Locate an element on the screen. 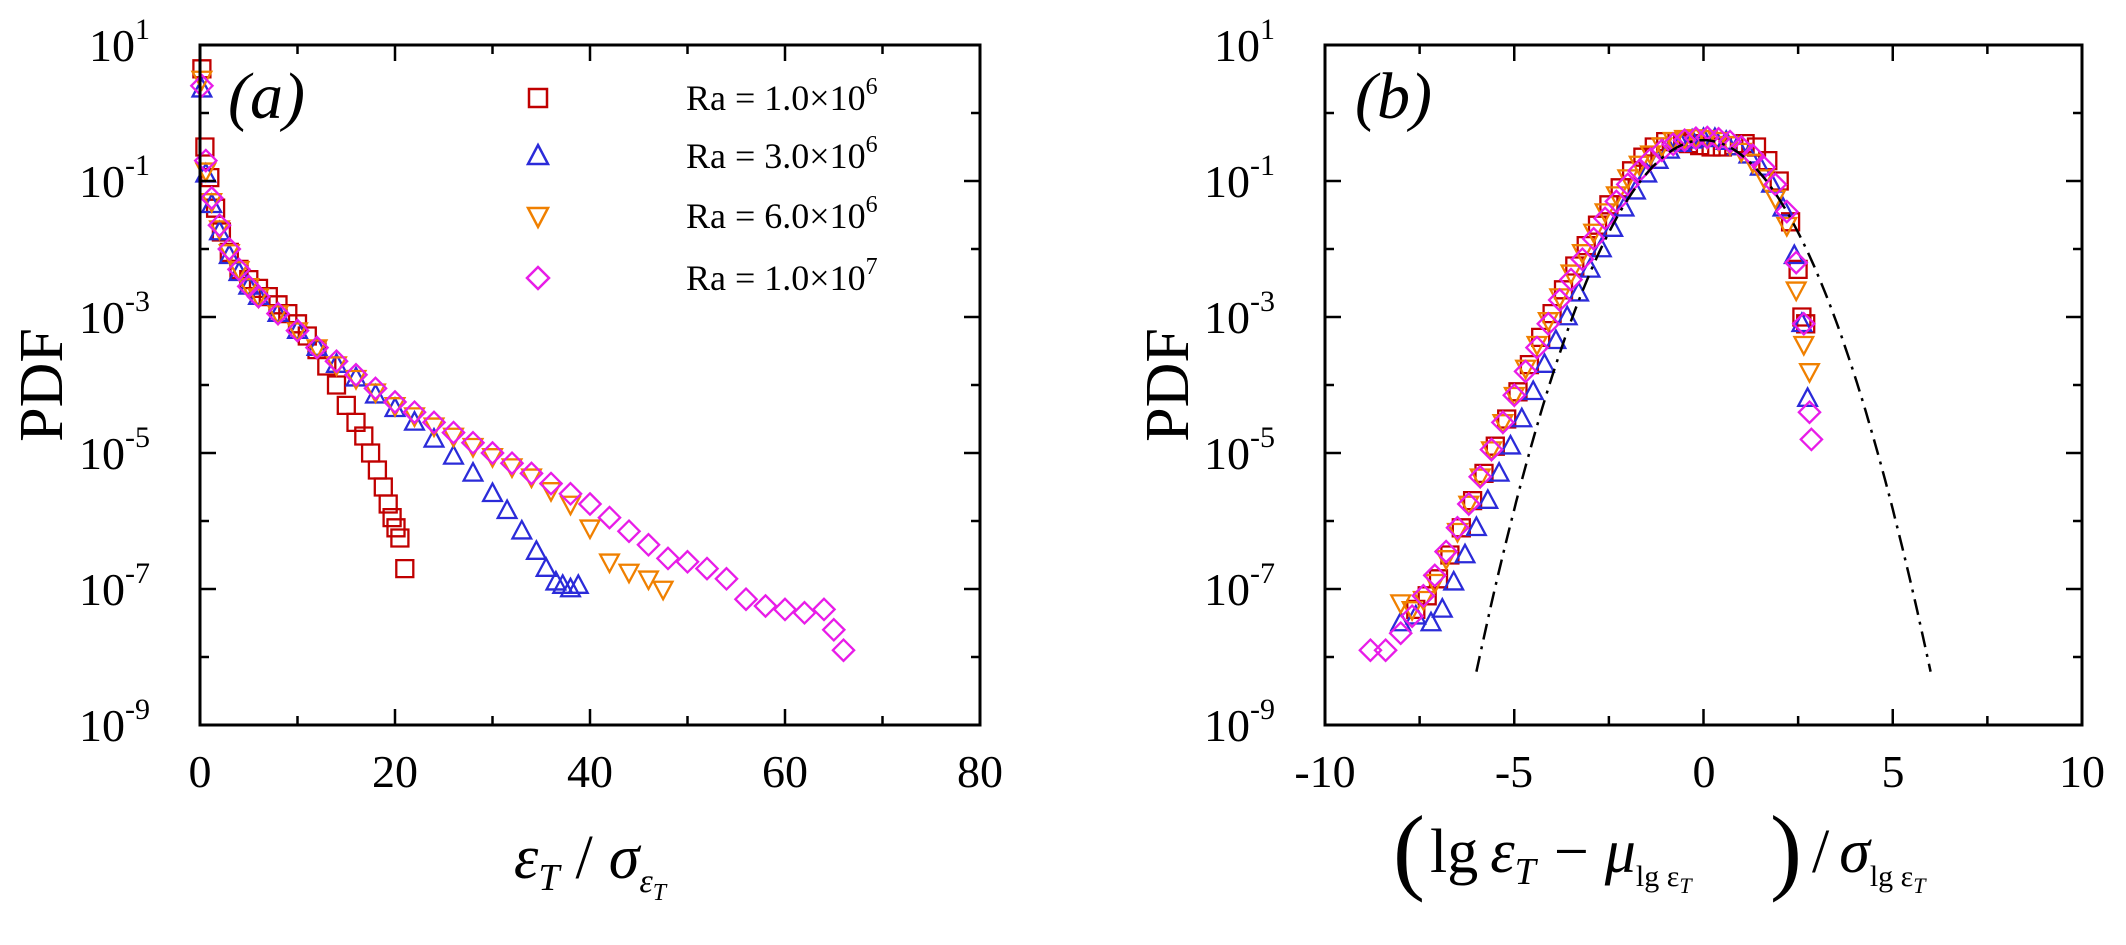 Image resolution: width=2126 pixels, height=945 pixels. panel-b-y-axis-label: PDF is located at coordinates (1168, 385).